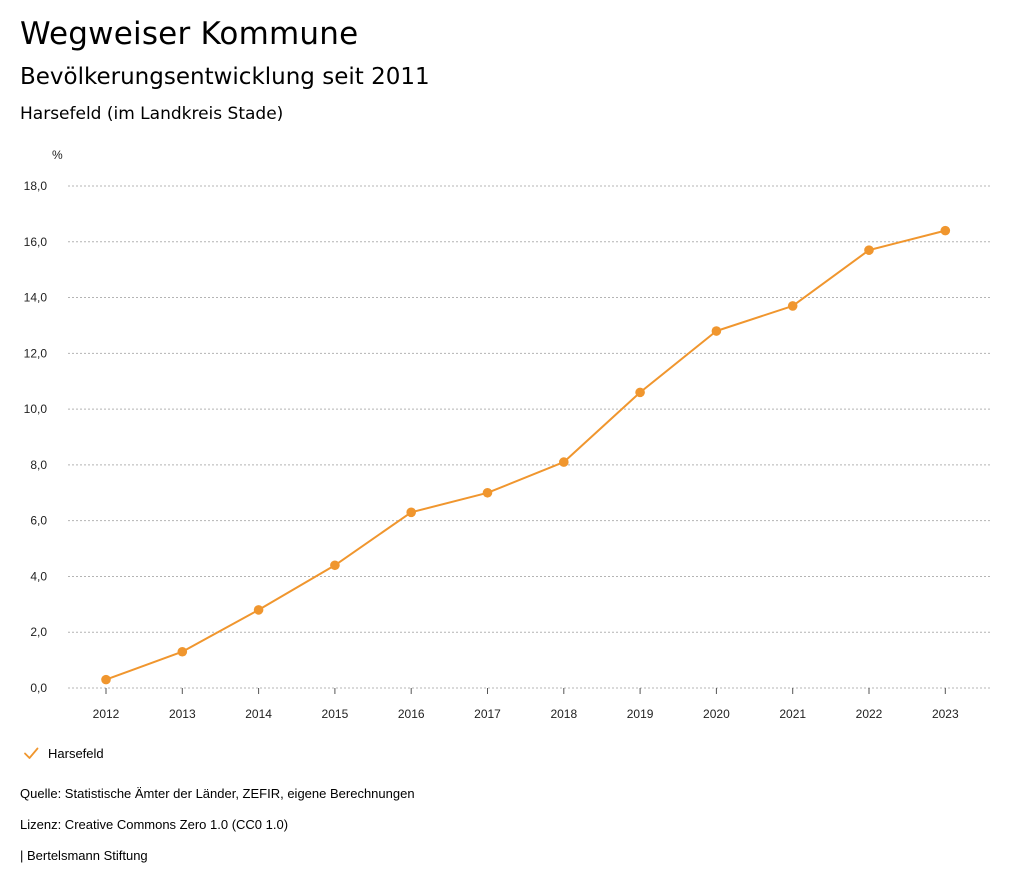 This screenshot has width=1024, height=888. I want to click on chart-subtitle: Bevölkerungsentwicklung seit 2011, so click(225, 77).